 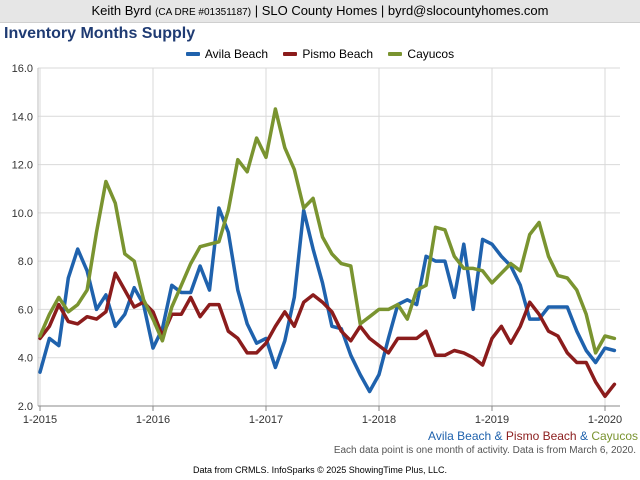 What do you see at coordinates (100, 33) in the screenshot?
I see `chart-title: Inventory Months Supply` at bounding box center [100, 33].